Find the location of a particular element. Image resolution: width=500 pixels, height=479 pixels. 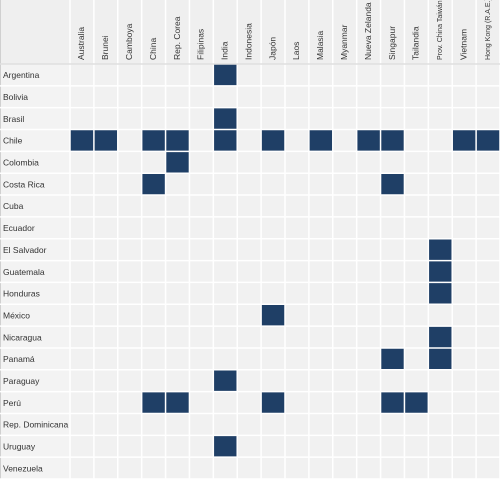

row-label: Rep. Dominicana is located at coordinates (35, 425).